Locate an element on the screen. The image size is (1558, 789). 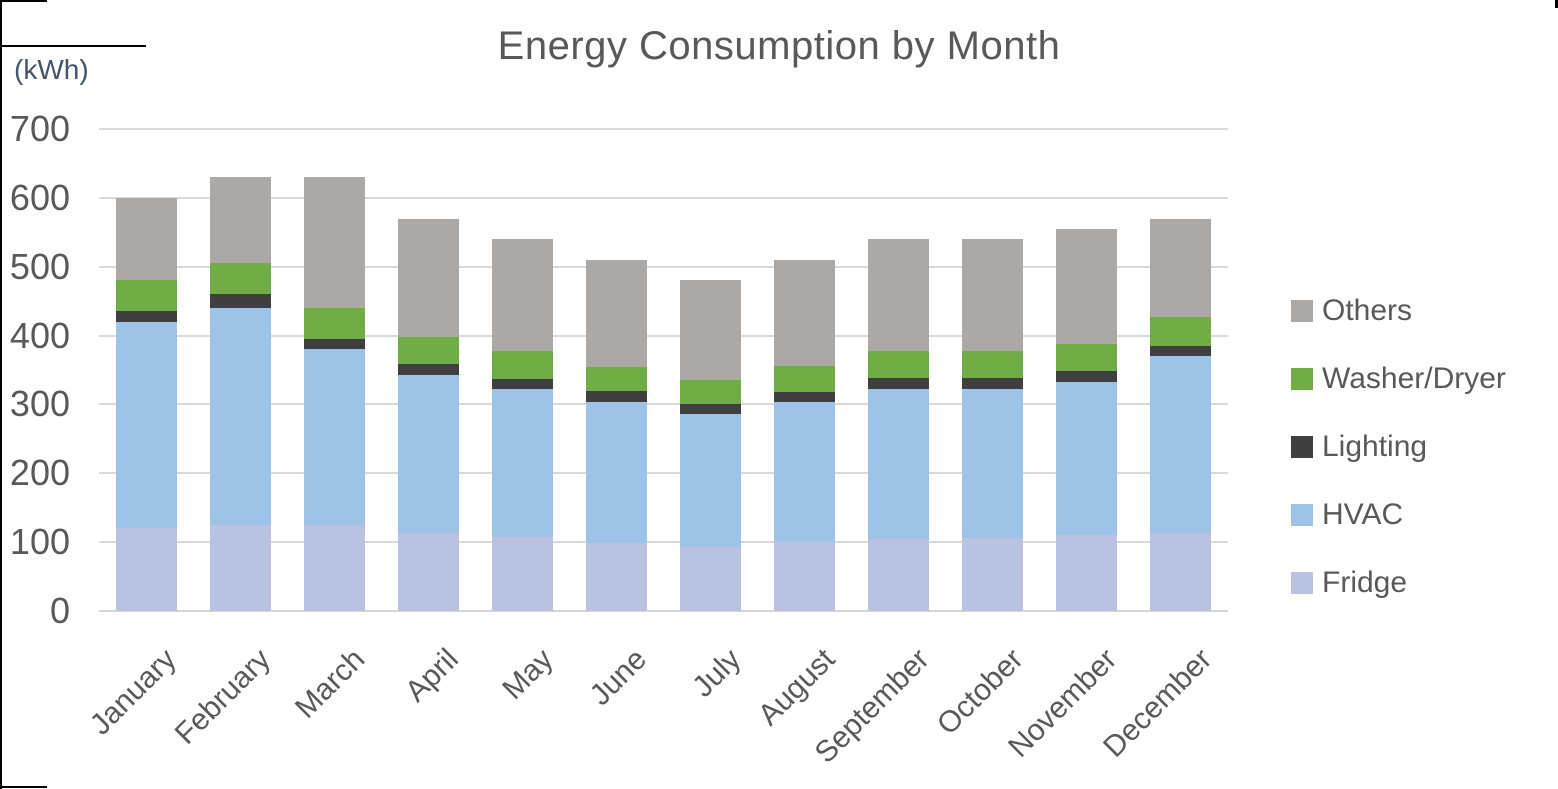
bar-segment-lighting-september is located at coordinates (899, 384).